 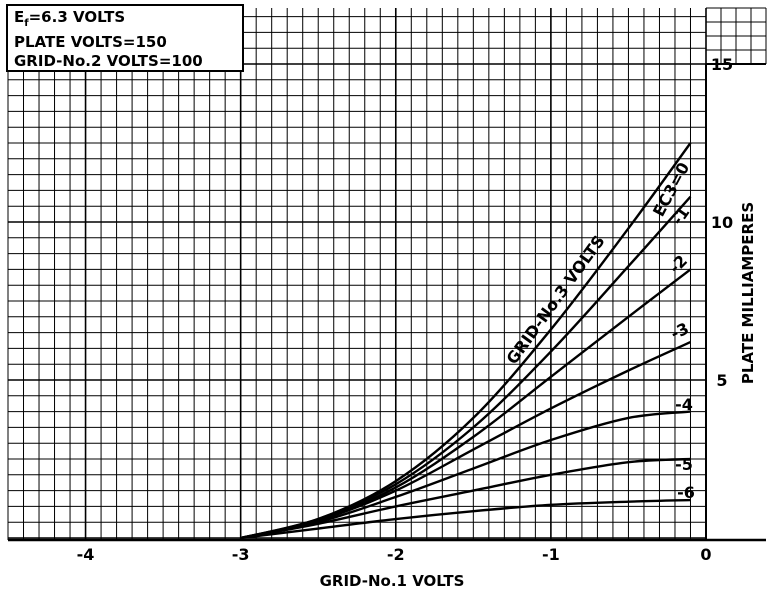 I want to click on x-axis-label: GRID-No.1 VOLTS, so click(x=392, y=581).